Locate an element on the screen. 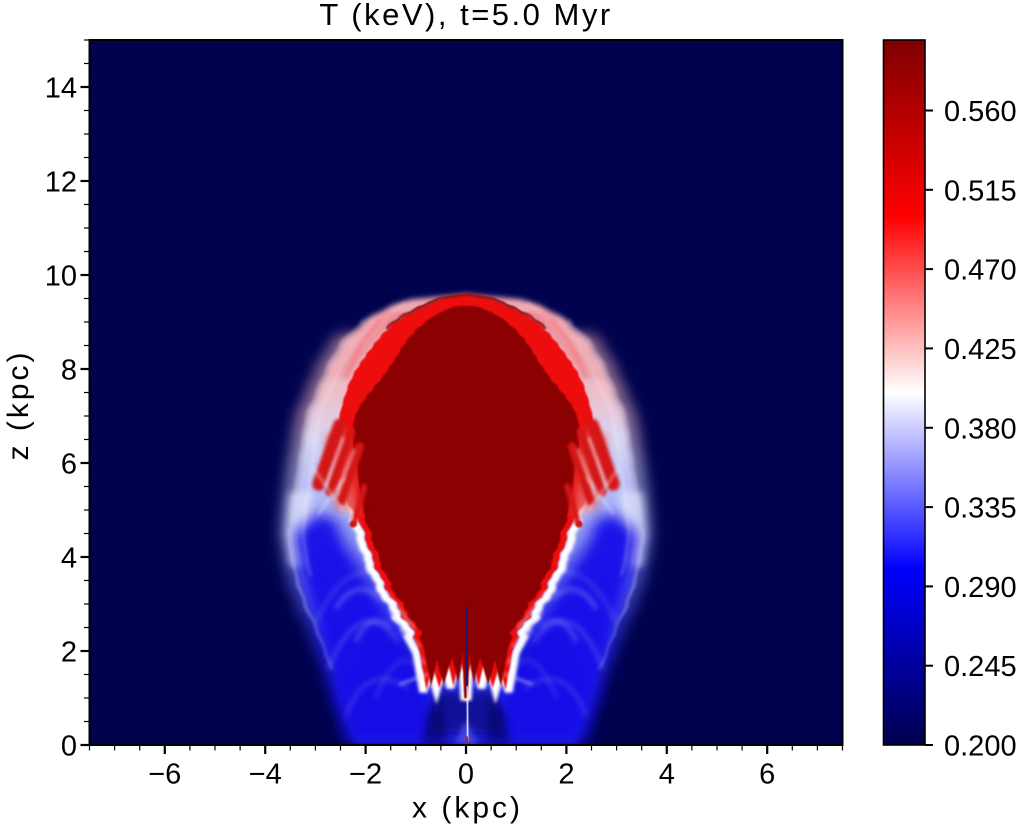 The image size is (1020, 831). svg-text: 0.380 is located at coordinates (980, 429).